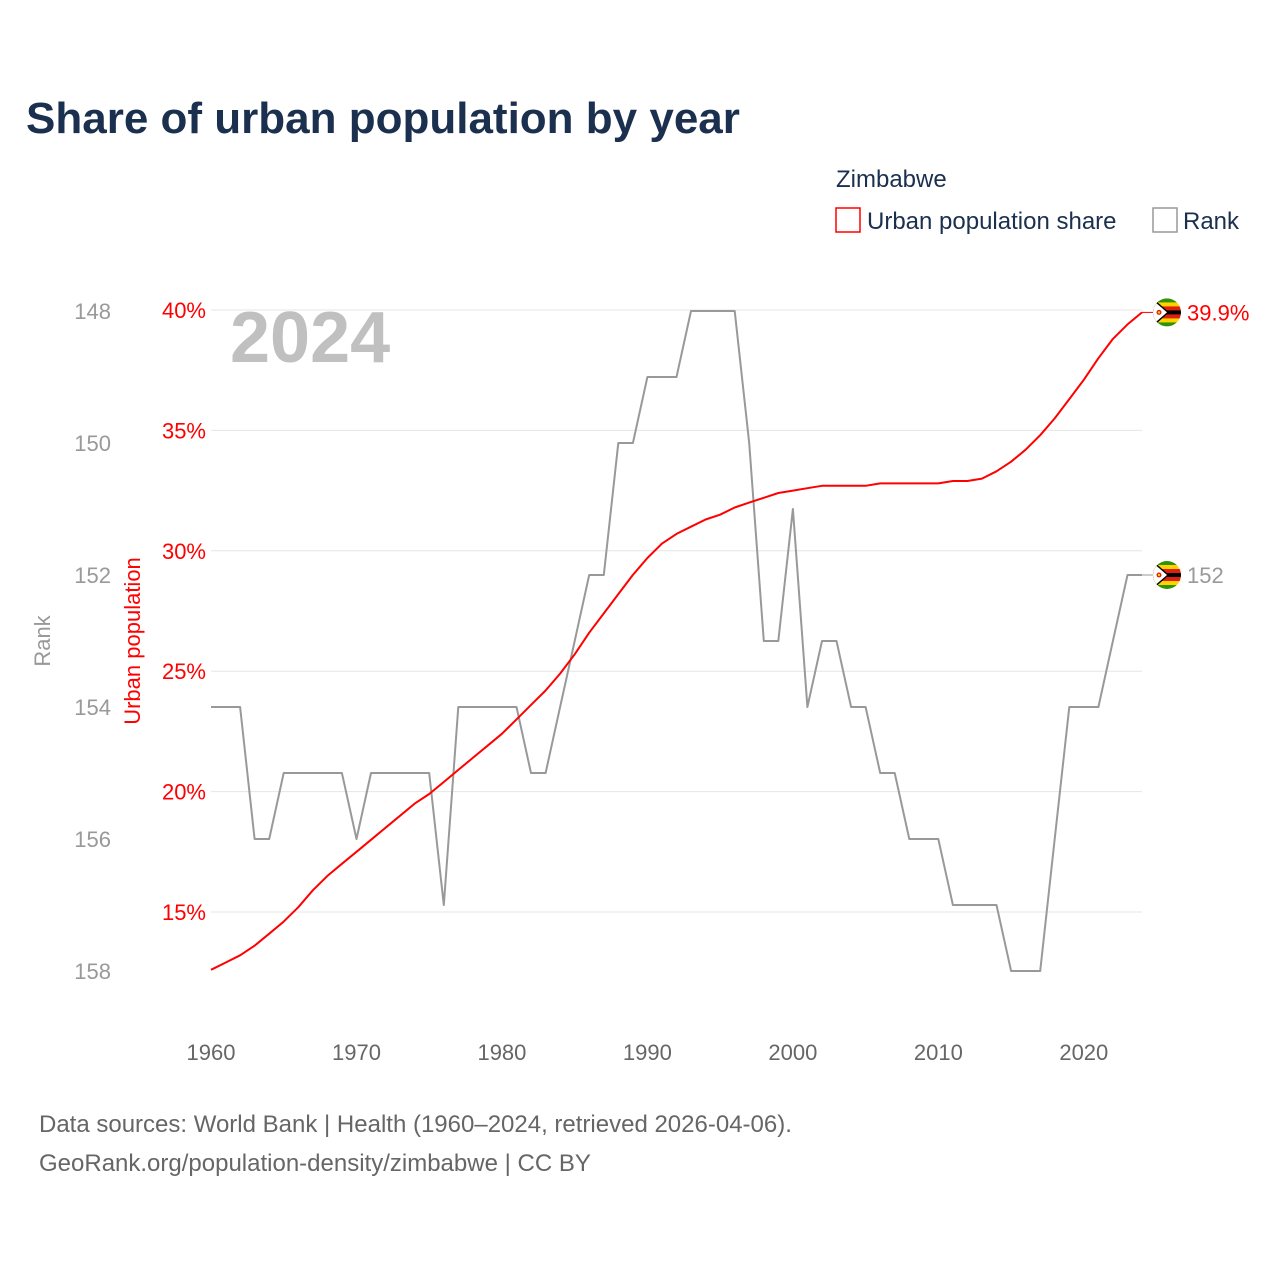 The image size is (1280, 1285). Describe the element at coordinates (92, 575) in the screenshot. I see `rank-tick-label: 152` at that location.